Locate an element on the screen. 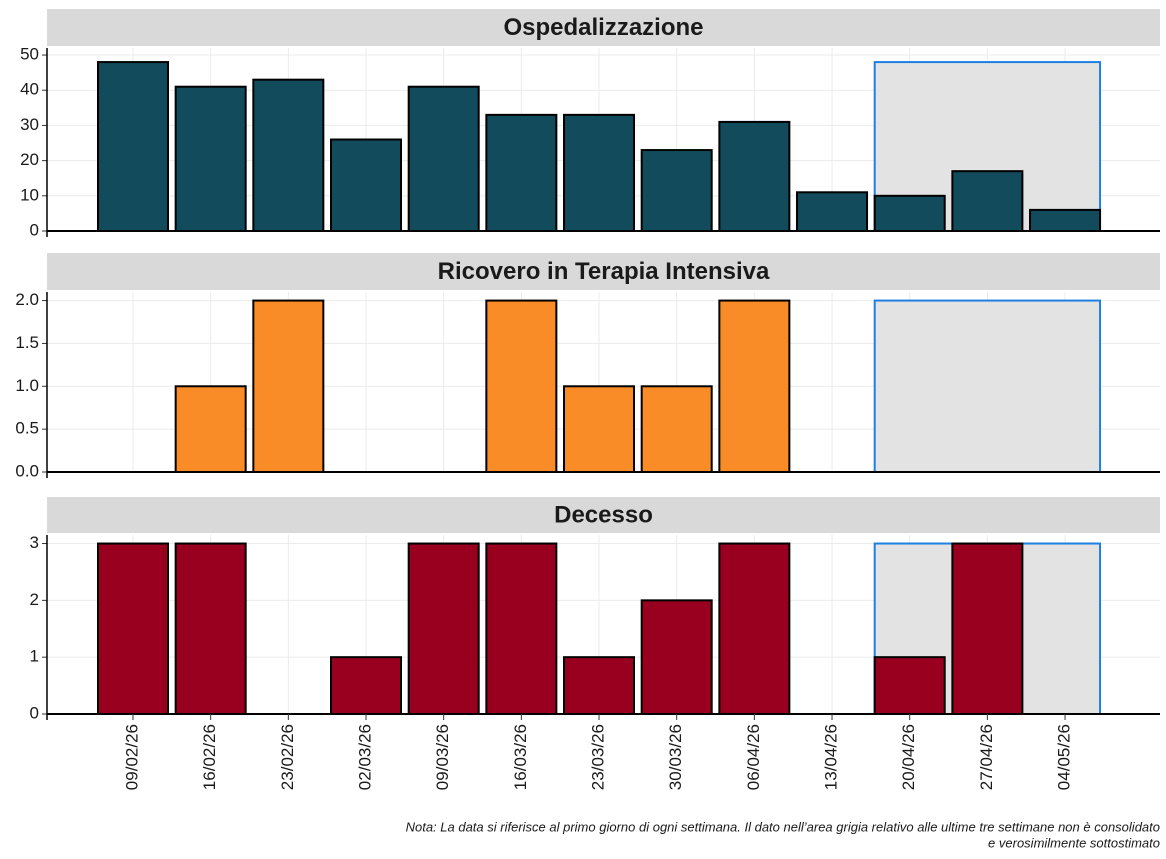 Image resolution: width=1166 pixels, height=859 pixels. y-tick-label: 3 is located at coordinates (34, 542).